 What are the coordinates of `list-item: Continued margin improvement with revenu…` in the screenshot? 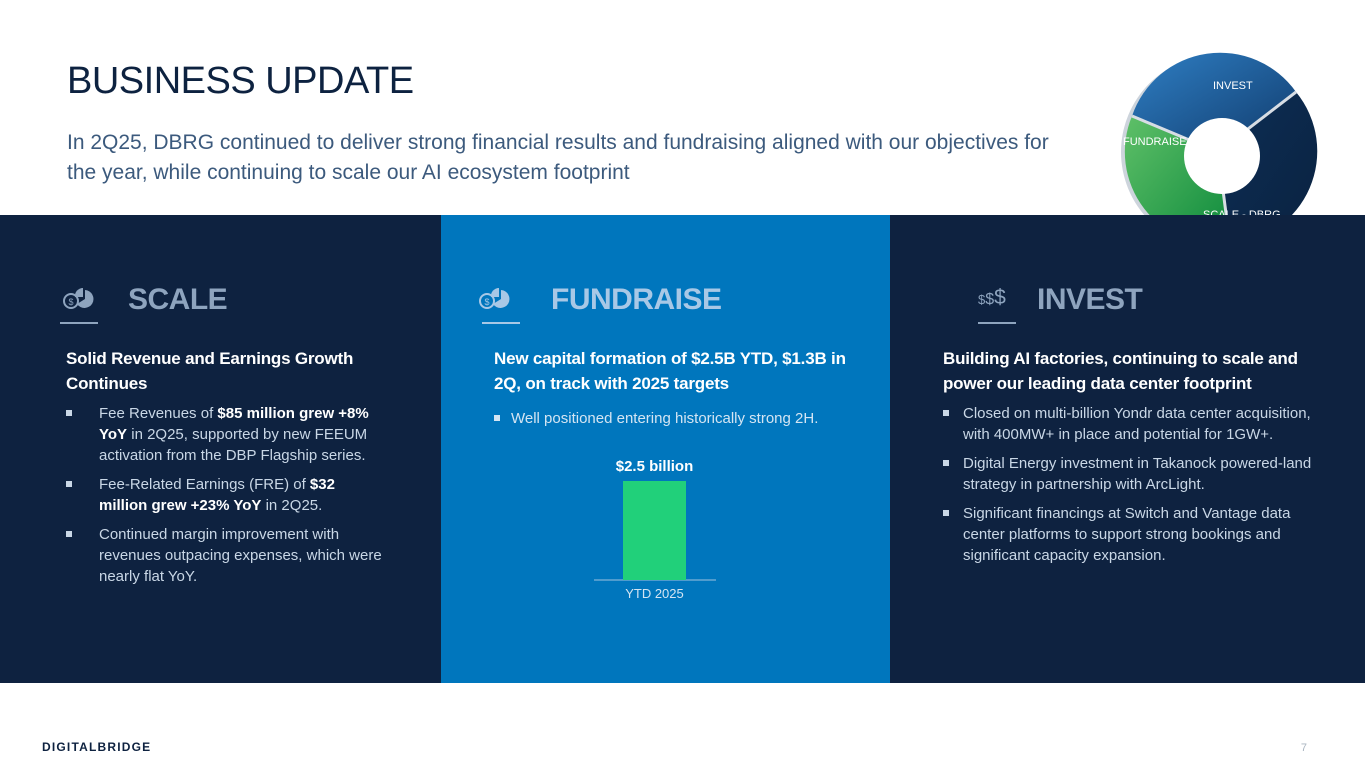 It's located at (226, 555).